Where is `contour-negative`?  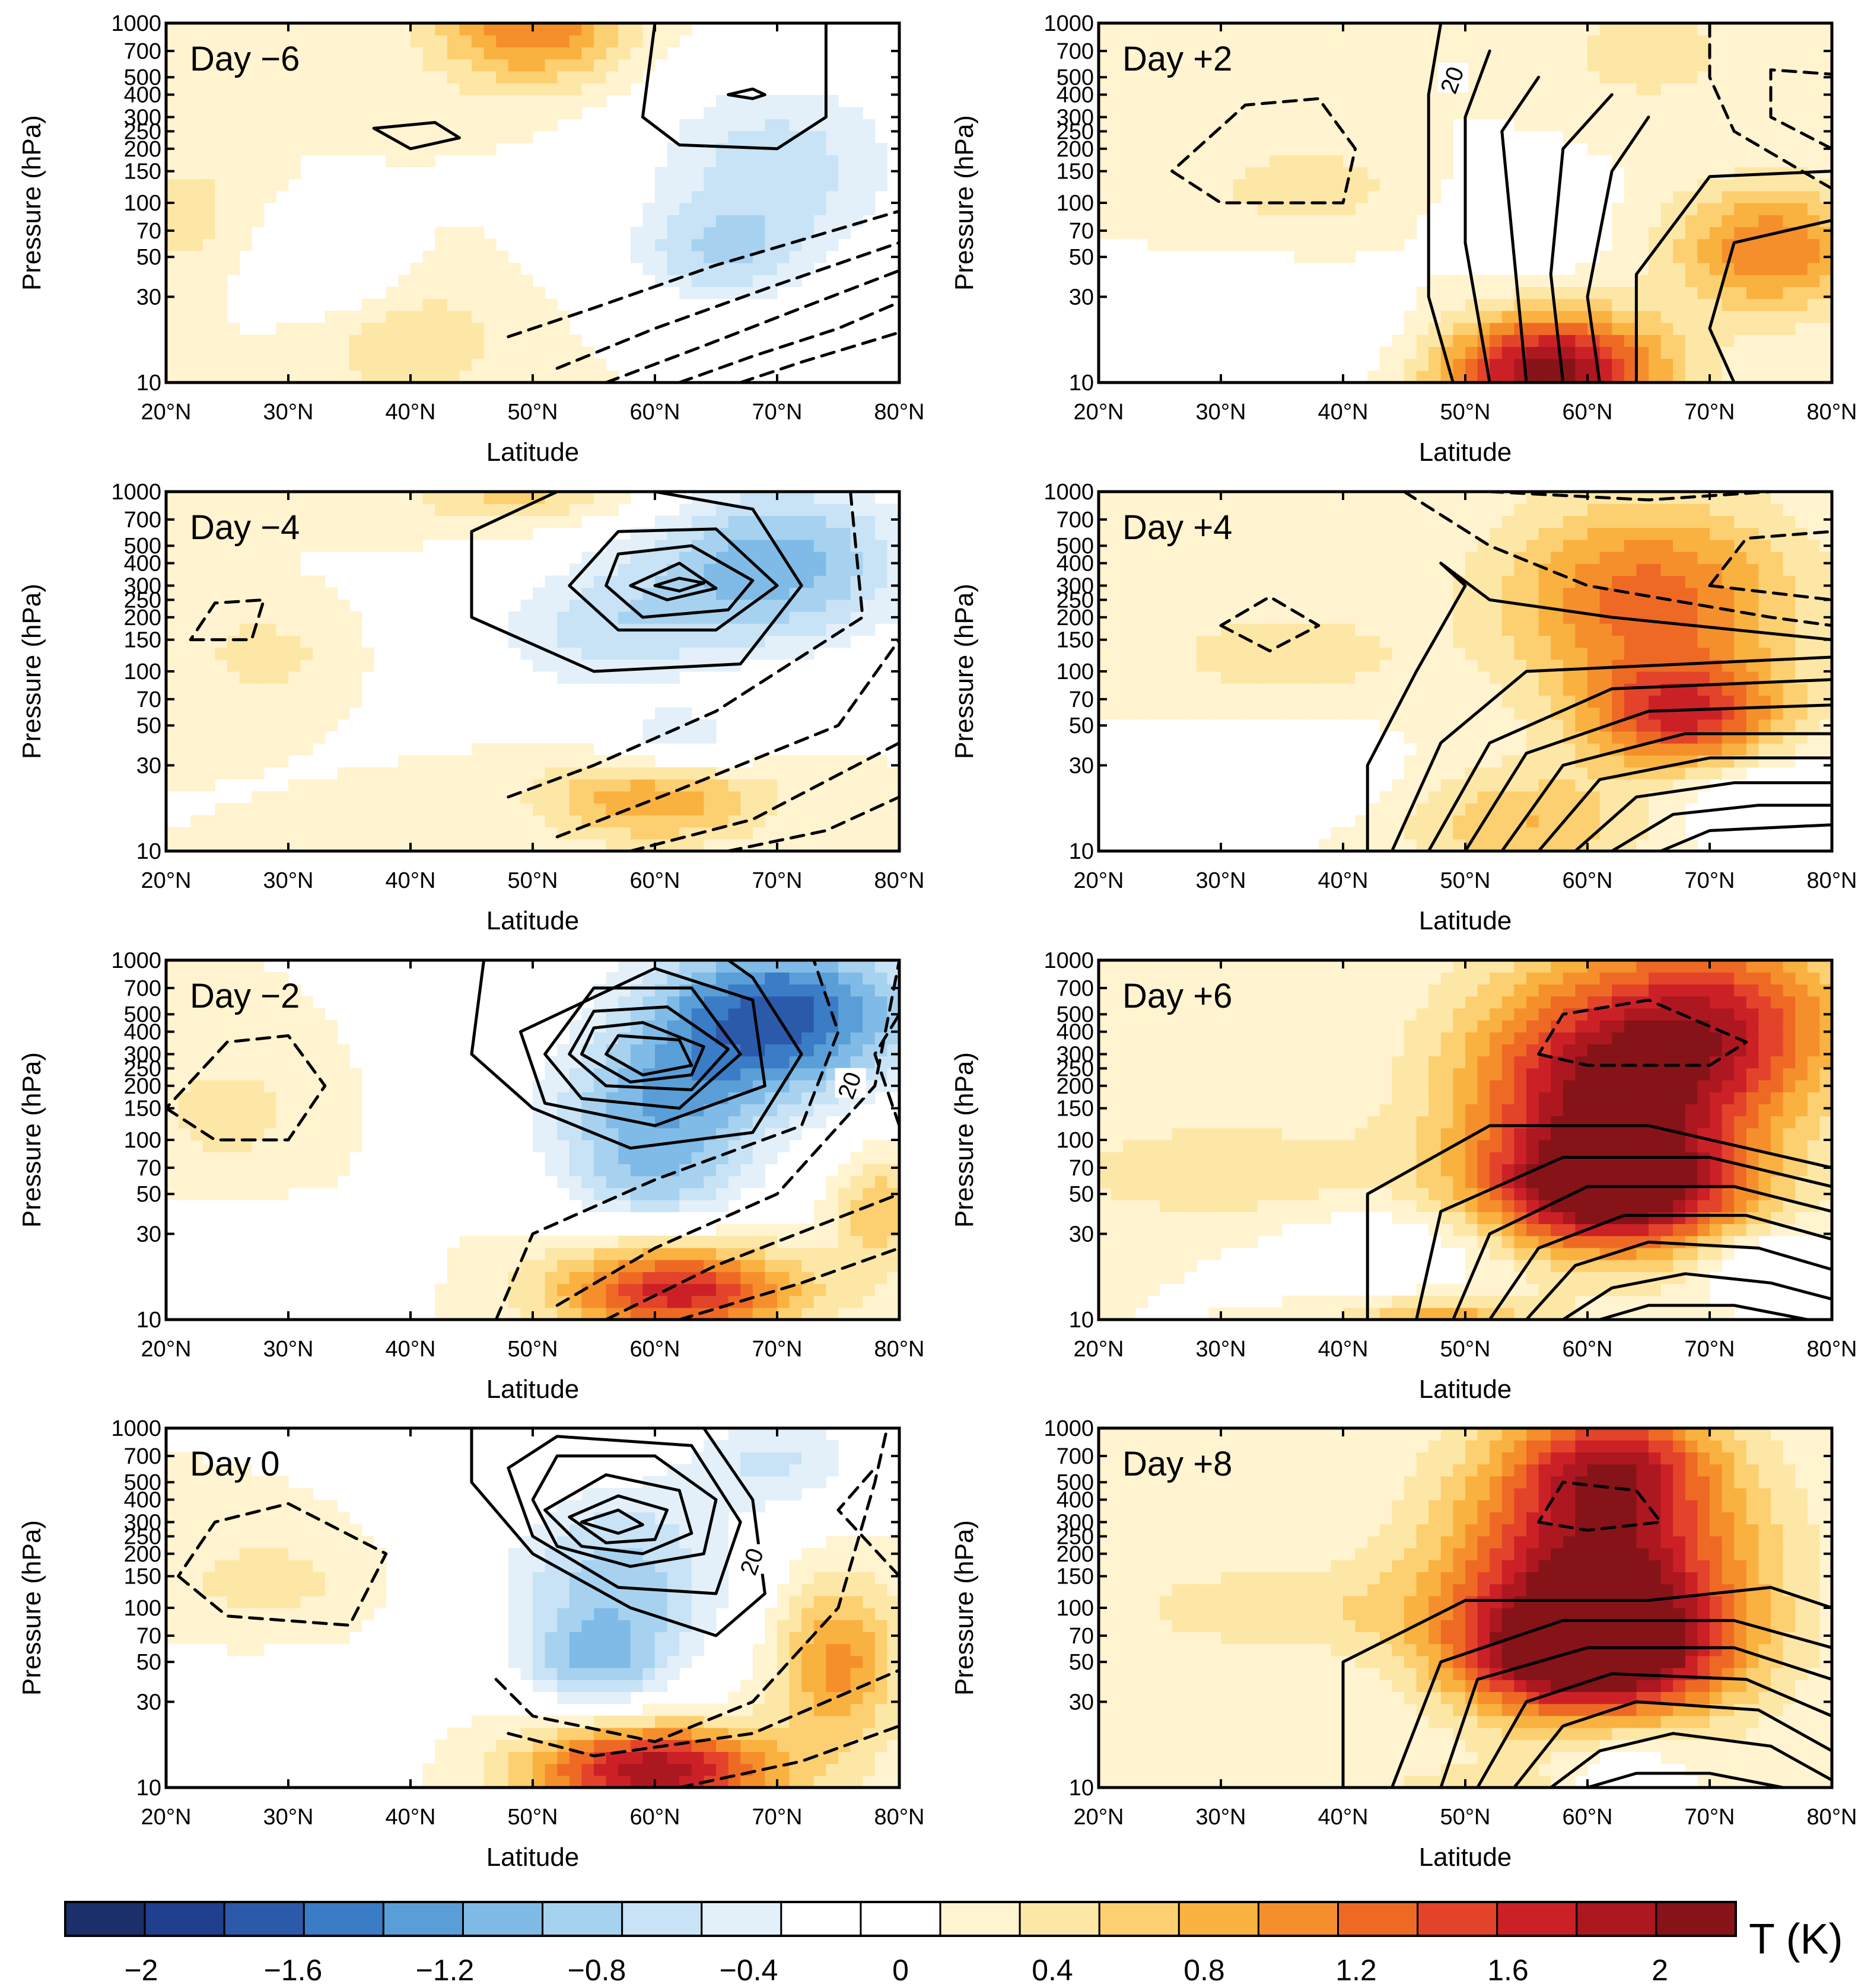
contour-negative is located at coordinates (703, 274).